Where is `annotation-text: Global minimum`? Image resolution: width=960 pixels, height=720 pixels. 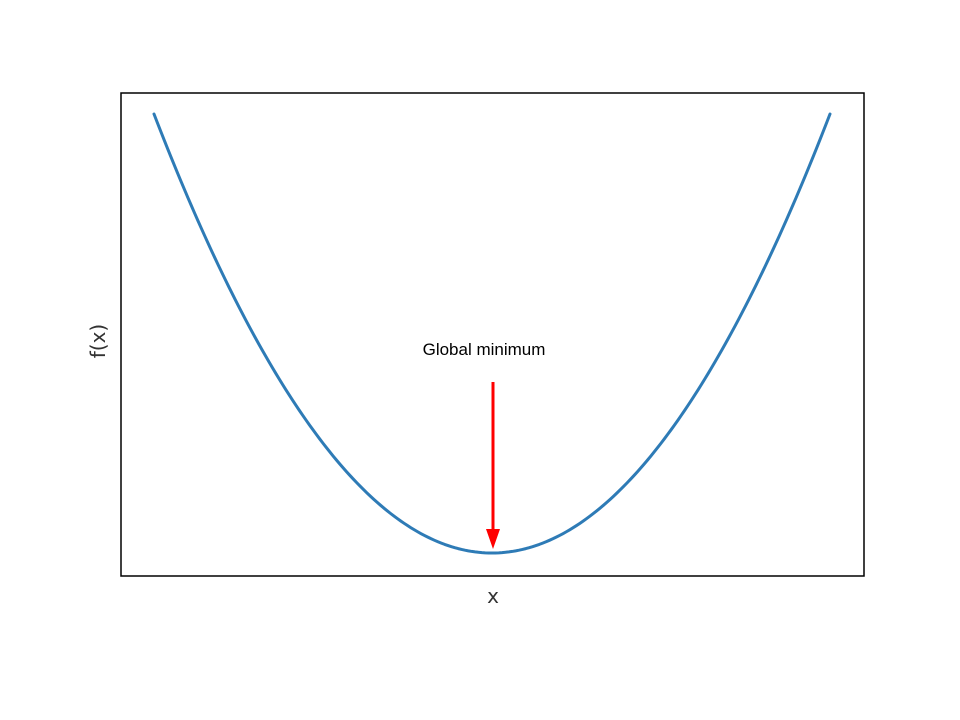
annotation-text: Global minimum is located at coordinates (484, 349).